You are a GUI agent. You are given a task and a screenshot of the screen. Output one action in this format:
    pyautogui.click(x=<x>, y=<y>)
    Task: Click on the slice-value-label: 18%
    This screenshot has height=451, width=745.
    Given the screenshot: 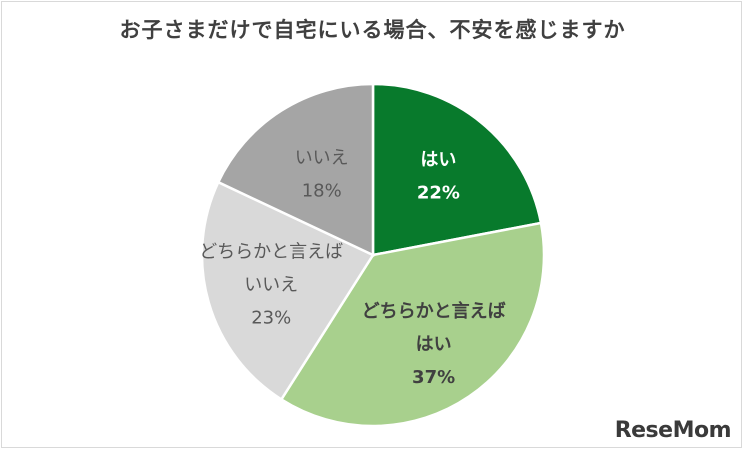 What is the action you would take?
    pyautogui.click(x=322, y=191)
    